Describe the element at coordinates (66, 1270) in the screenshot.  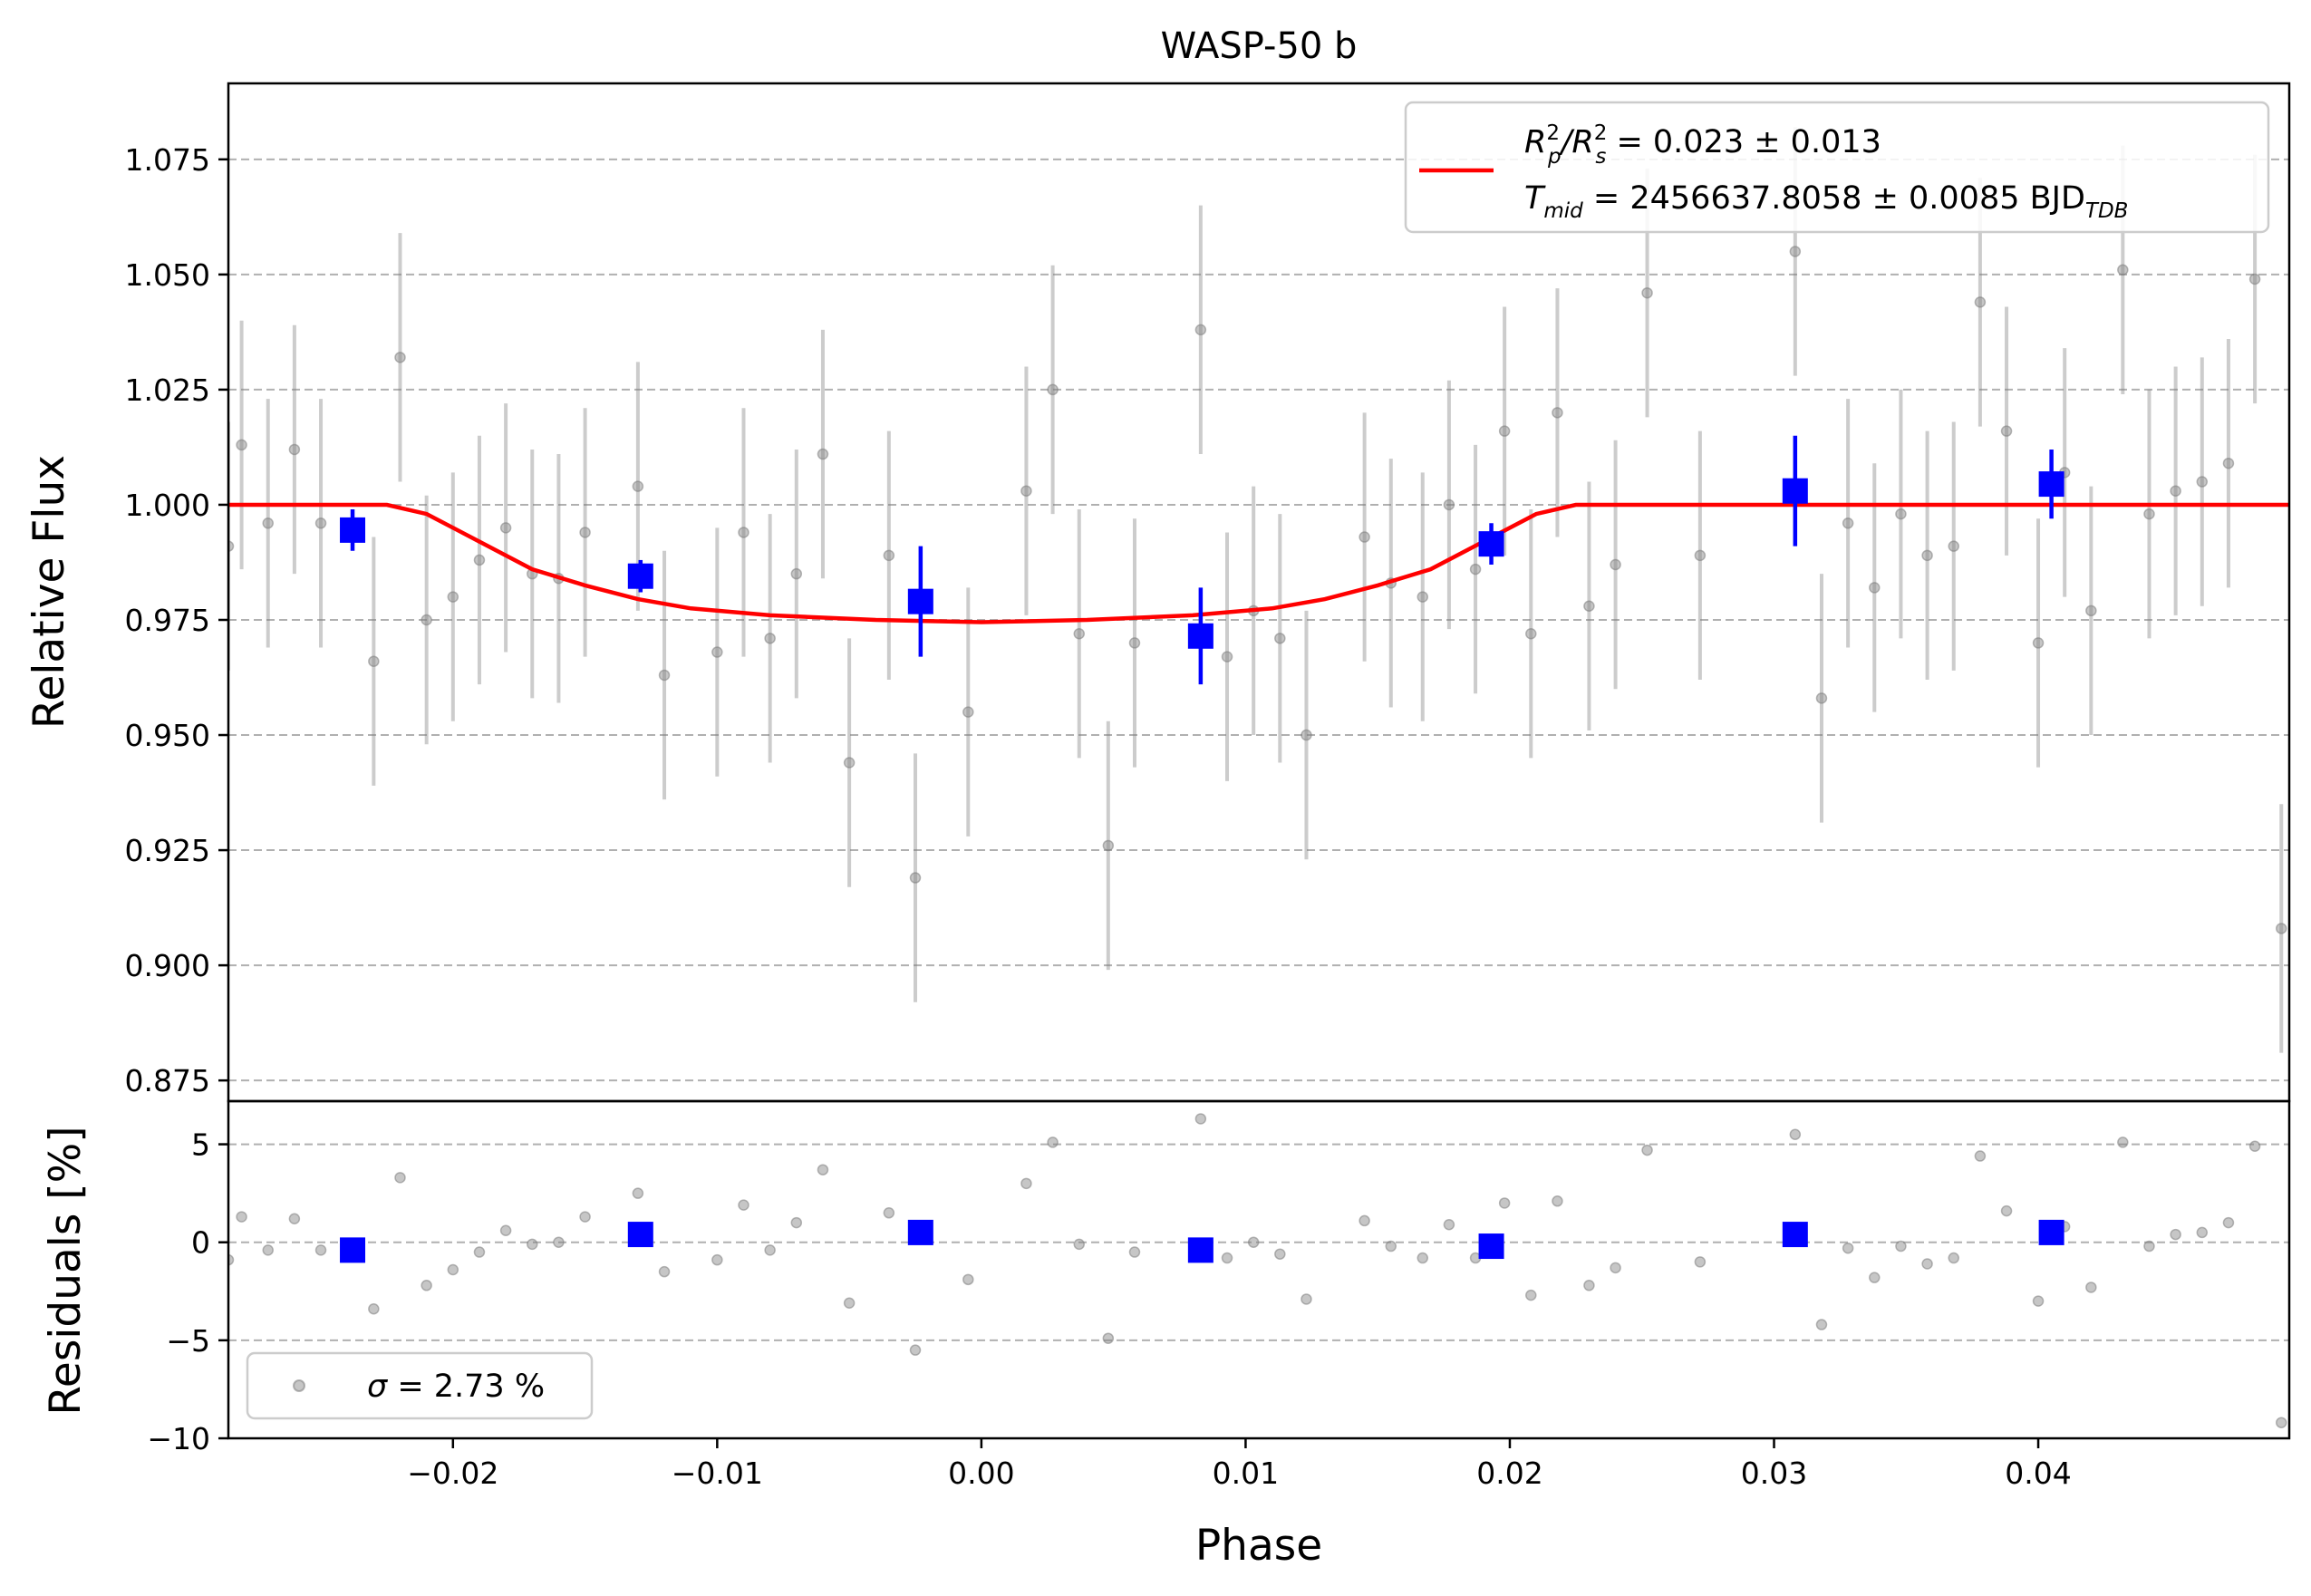
I see `residuals-y-axis-title: Residuals [%]` at that location.